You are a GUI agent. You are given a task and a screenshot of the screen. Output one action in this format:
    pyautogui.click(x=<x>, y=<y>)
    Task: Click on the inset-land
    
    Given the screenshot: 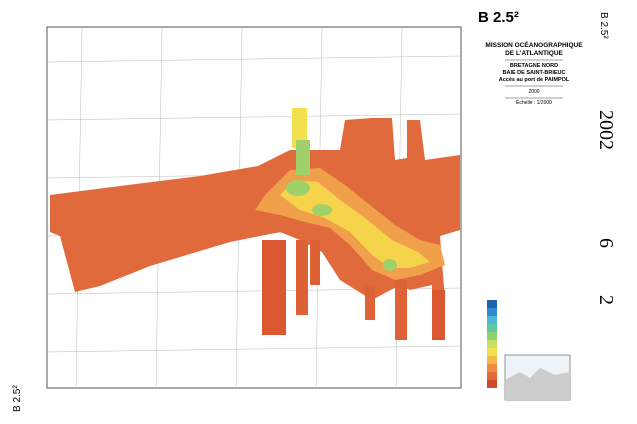 What is the action you would take?
    pyautogui.click(x=537, y=384)
    